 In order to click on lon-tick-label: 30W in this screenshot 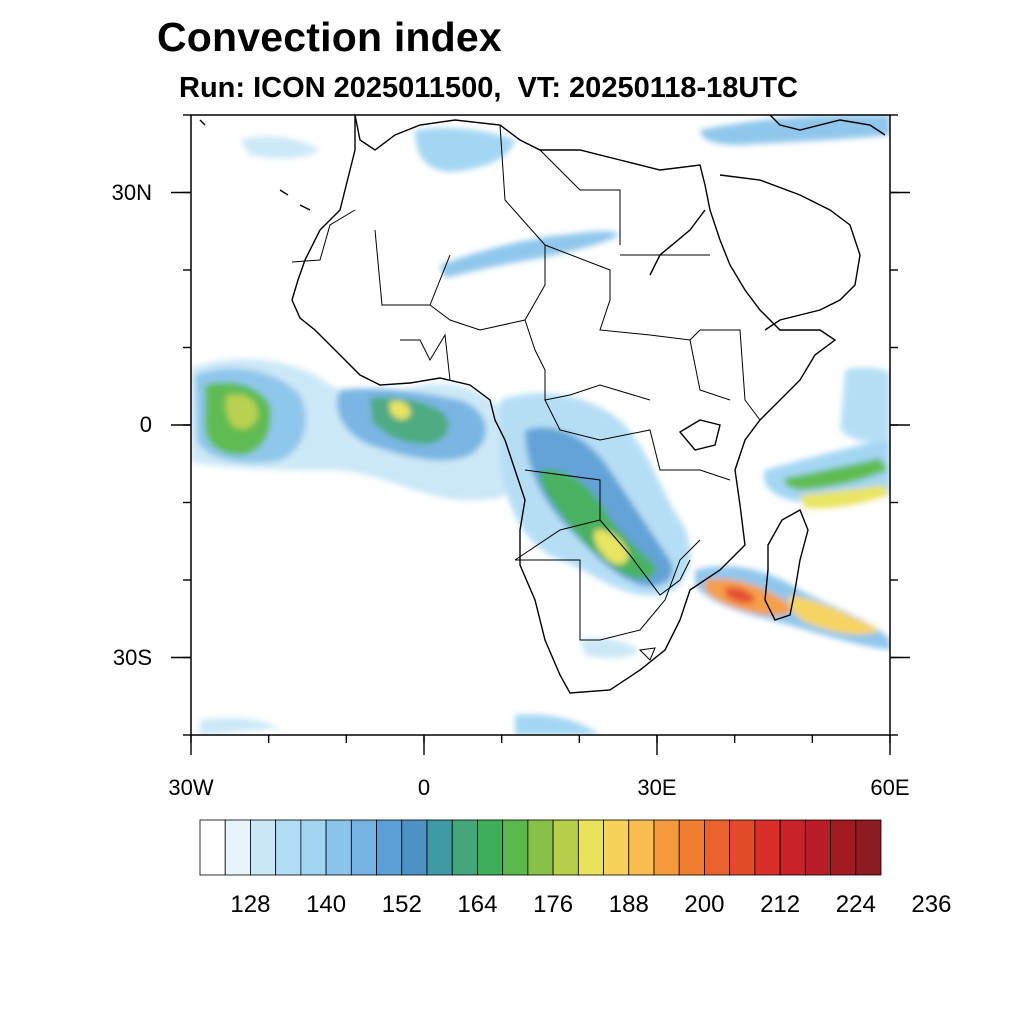, I will do `click(191, 787)`.